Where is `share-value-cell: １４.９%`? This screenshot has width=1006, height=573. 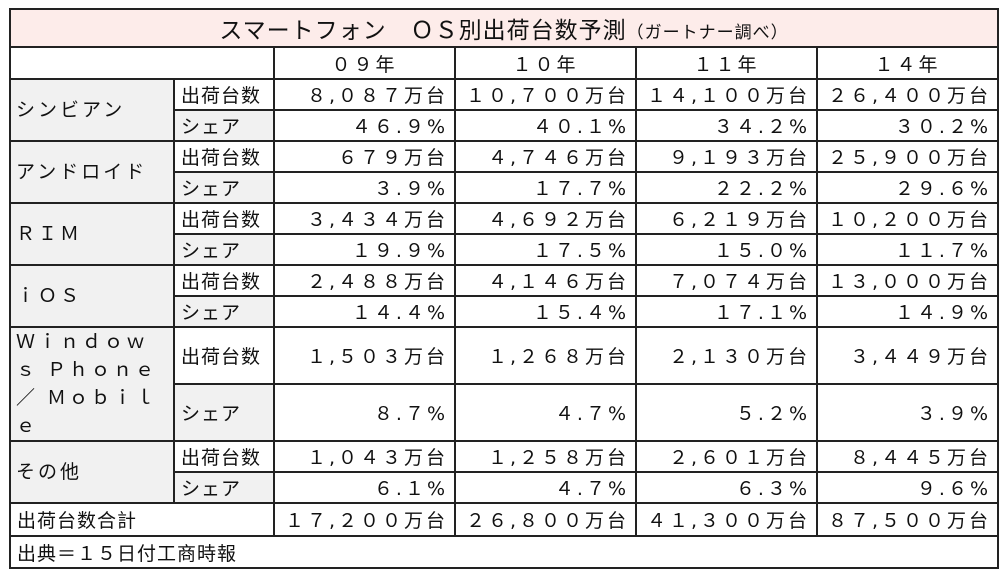
share-value-cell: １４.９% is located at coordinates (907, 311).